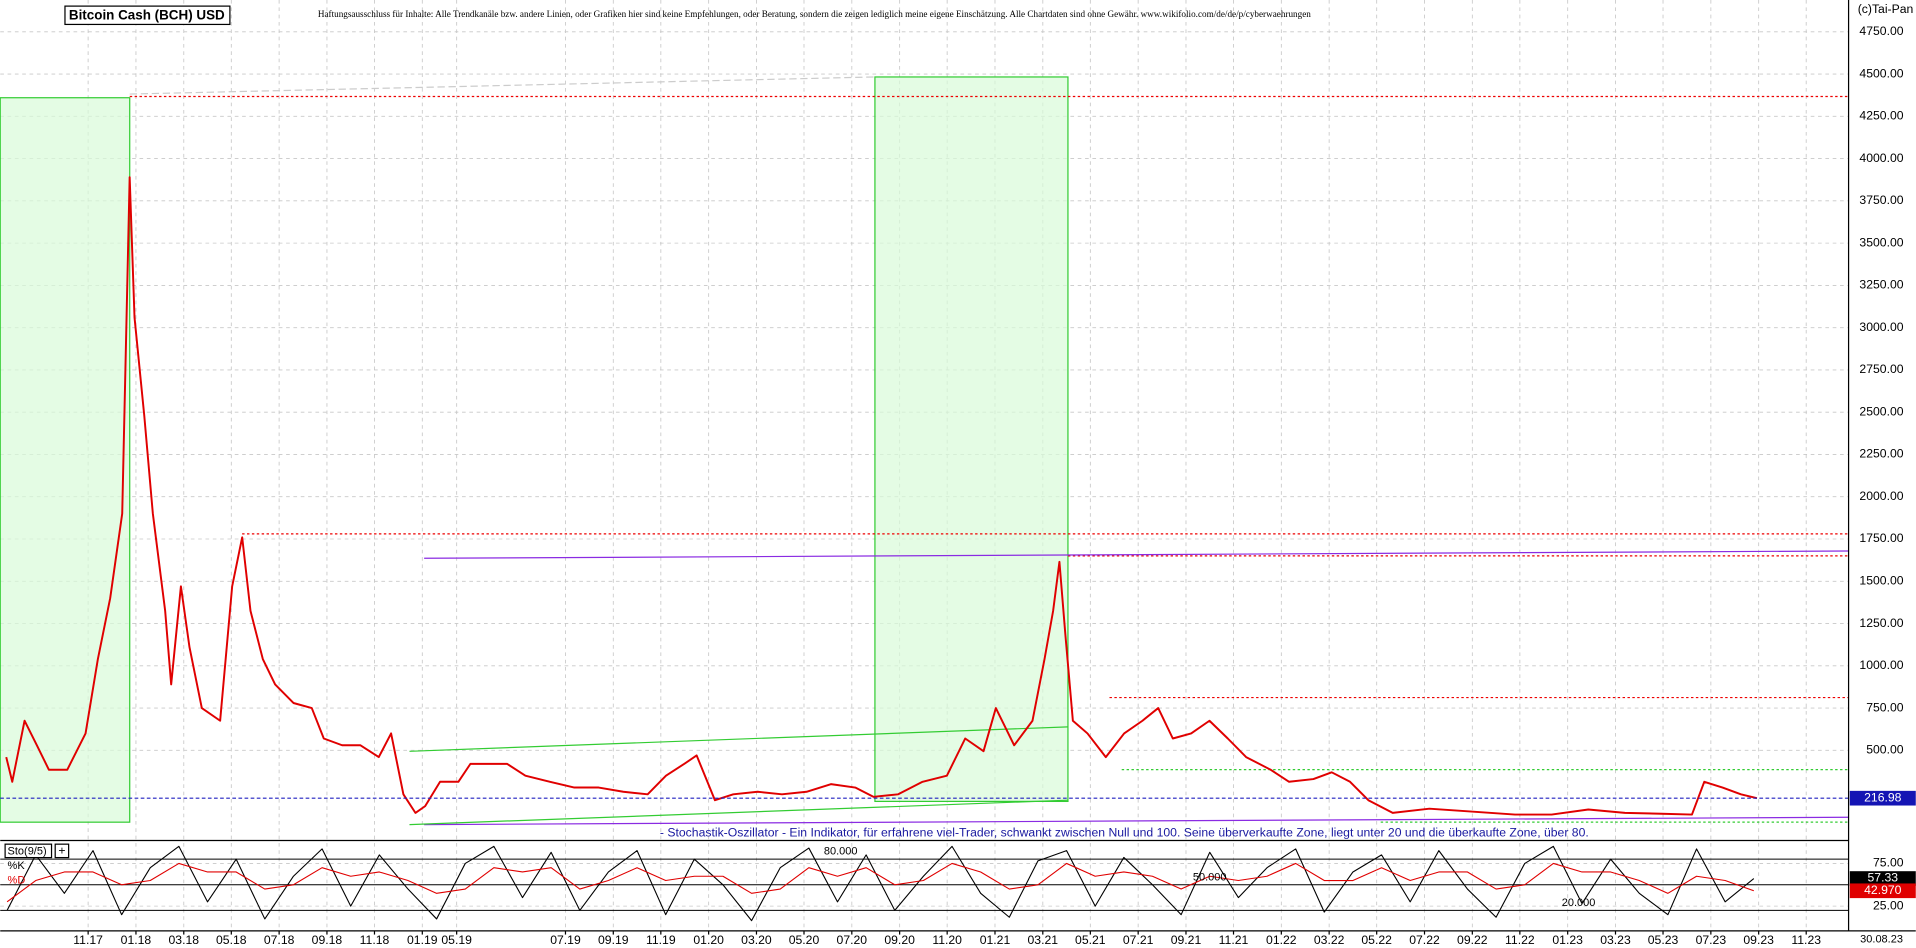  Describe the element at coordinates (661, 940) in the screenshot. I see `x-tick-label: 11.19` at that location.